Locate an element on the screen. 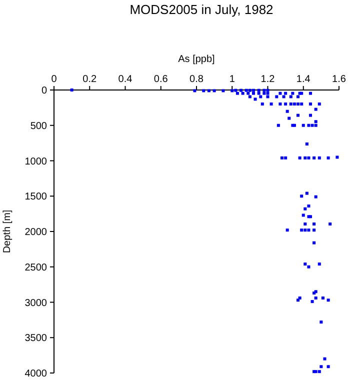  y-axis-title: Depth [m] is located at coordinates (7, 232).